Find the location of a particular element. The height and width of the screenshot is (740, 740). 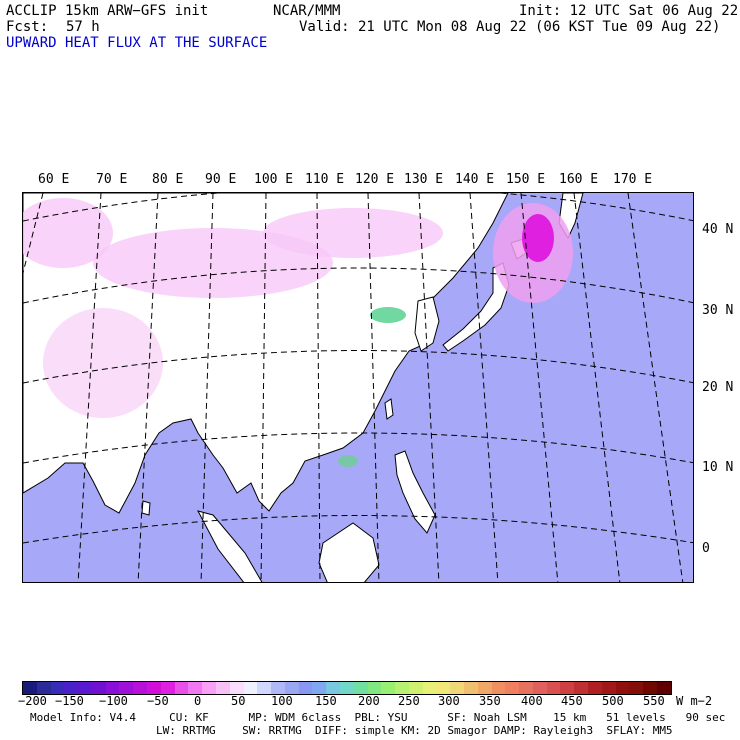

colorbar-tick: −150 is located at coordinates (69, 701).